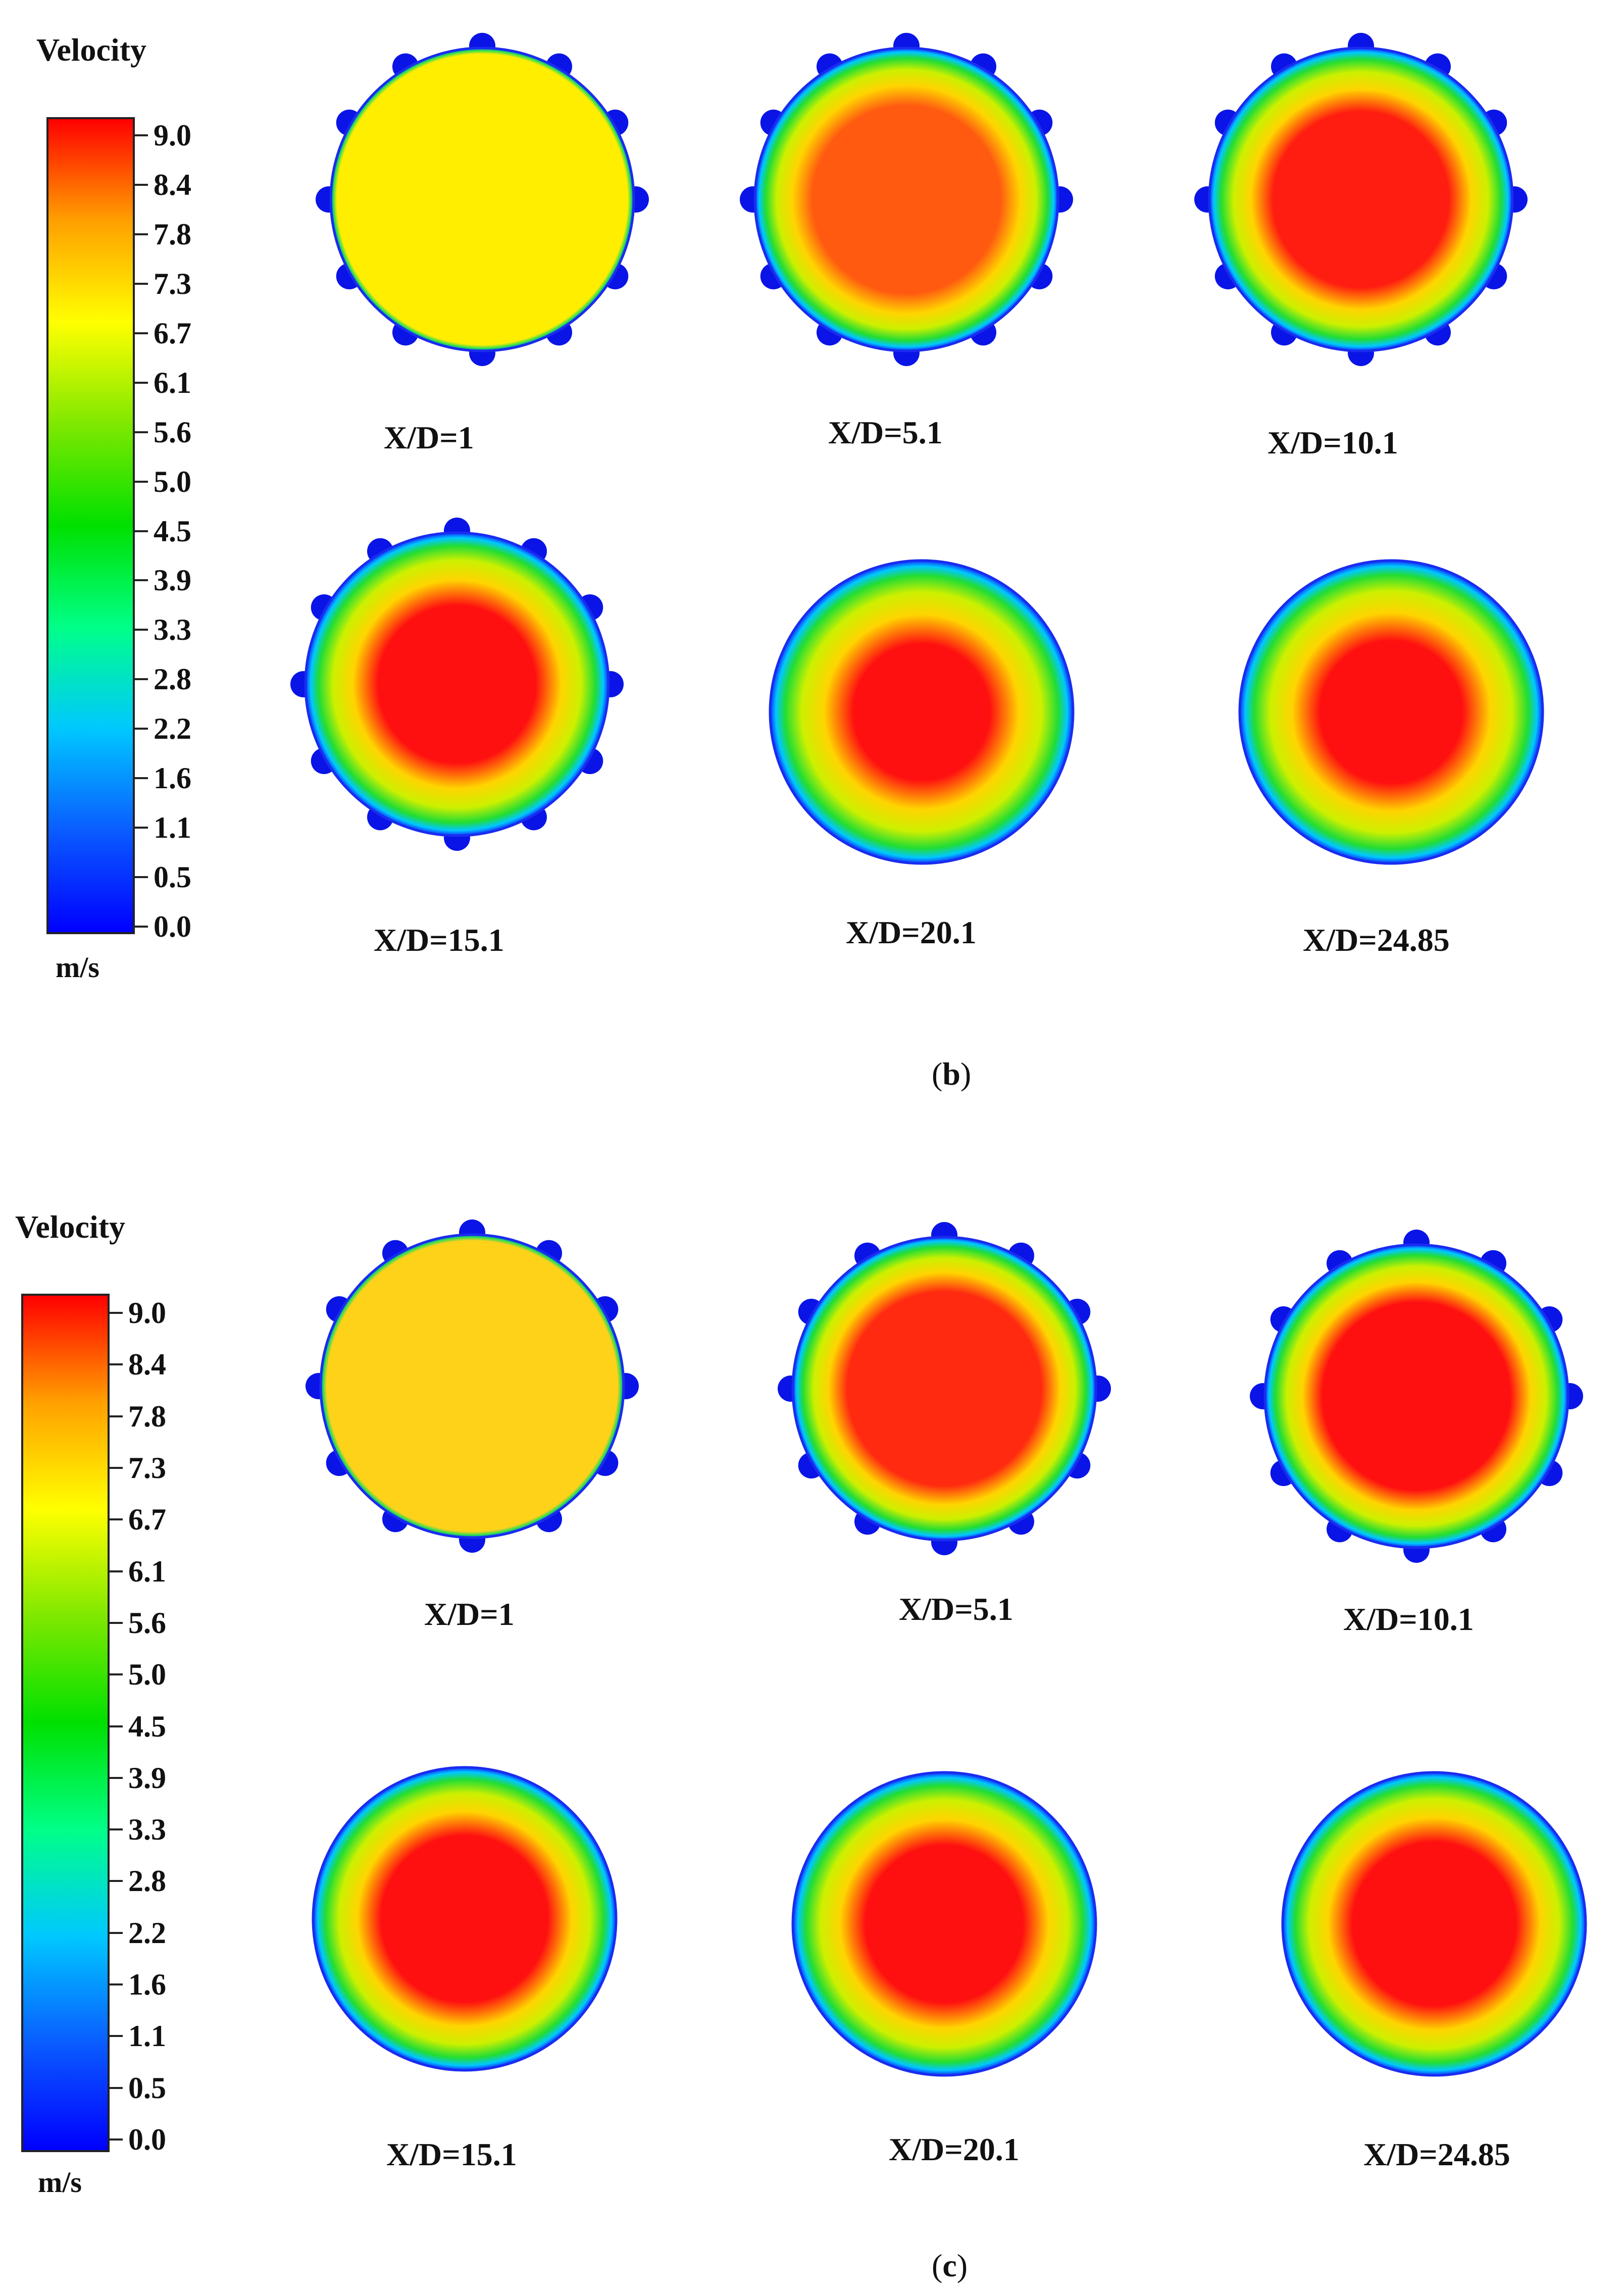 Image resolution: width=1624 pixels, height=2293 pixels. I want to click on label-b-4: X/D=15.1, so click(439, 940).